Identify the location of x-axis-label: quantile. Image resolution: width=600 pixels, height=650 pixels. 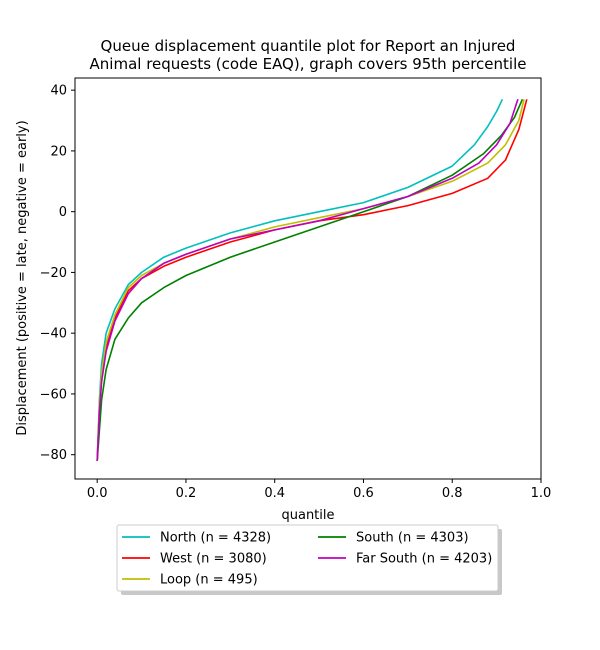
(307, 515).